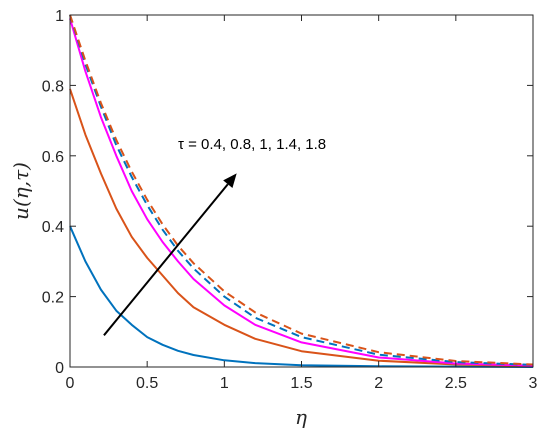 The height and width of the screenshot is (442, 550). I want to click on annotation-arrow-head, so click(230, 181).